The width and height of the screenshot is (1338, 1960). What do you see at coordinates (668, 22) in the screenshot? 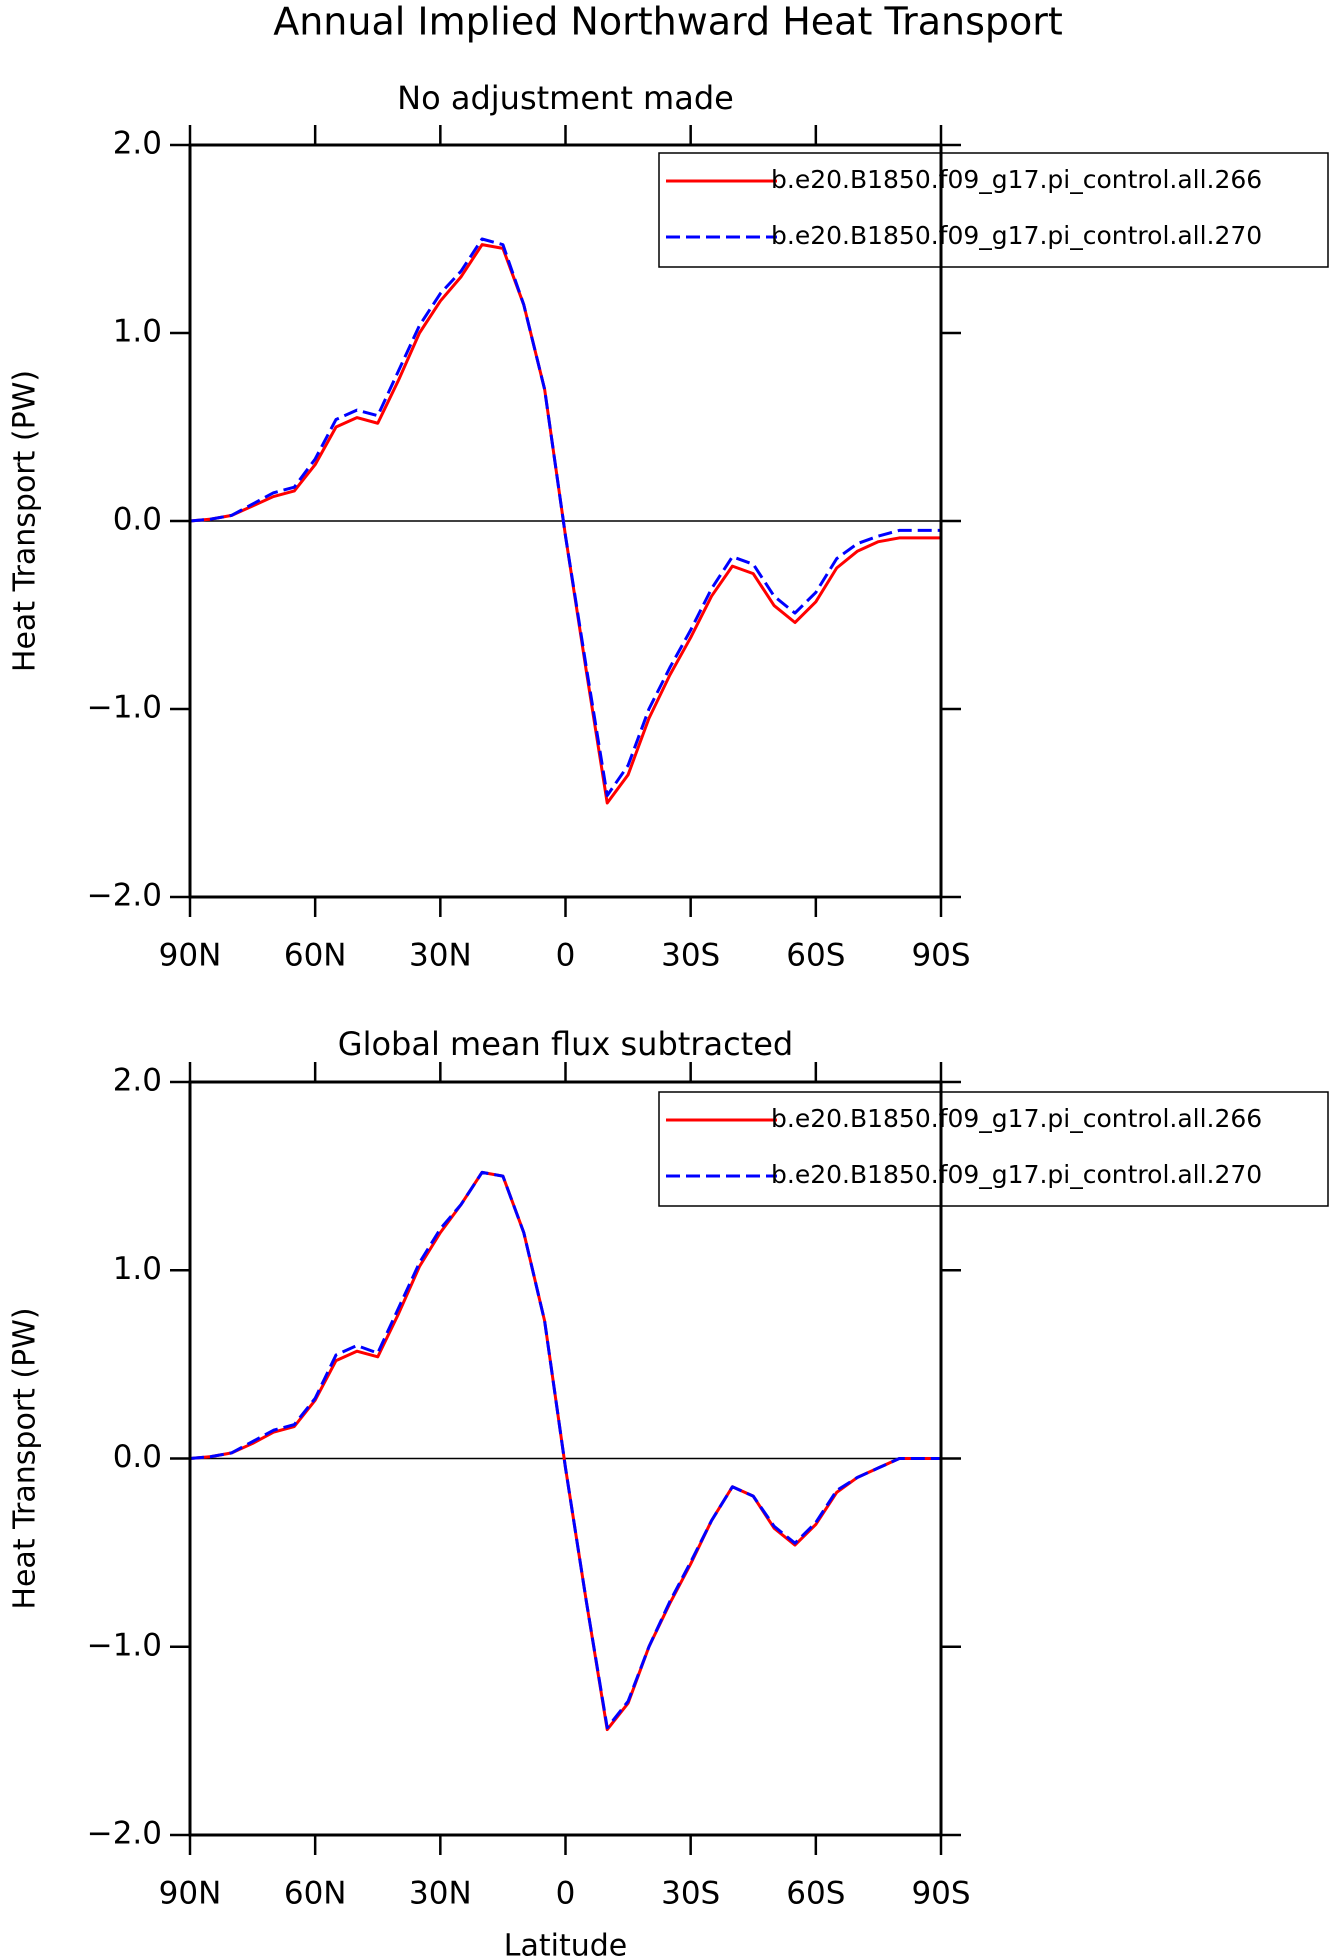
I see `figure-title: Annual Implied Northward Heat Transport` at bounding box center [668, 22].